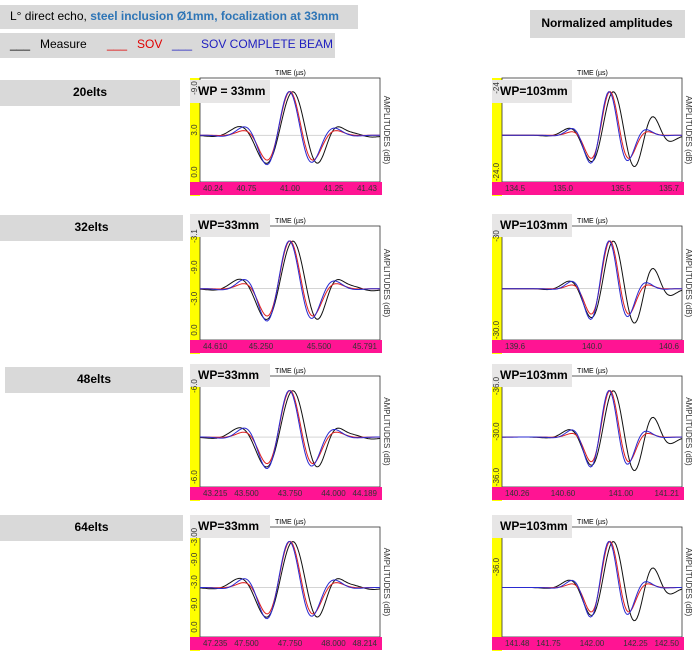  I want to click on x-tick-label: 140.26, so click(517, 493).